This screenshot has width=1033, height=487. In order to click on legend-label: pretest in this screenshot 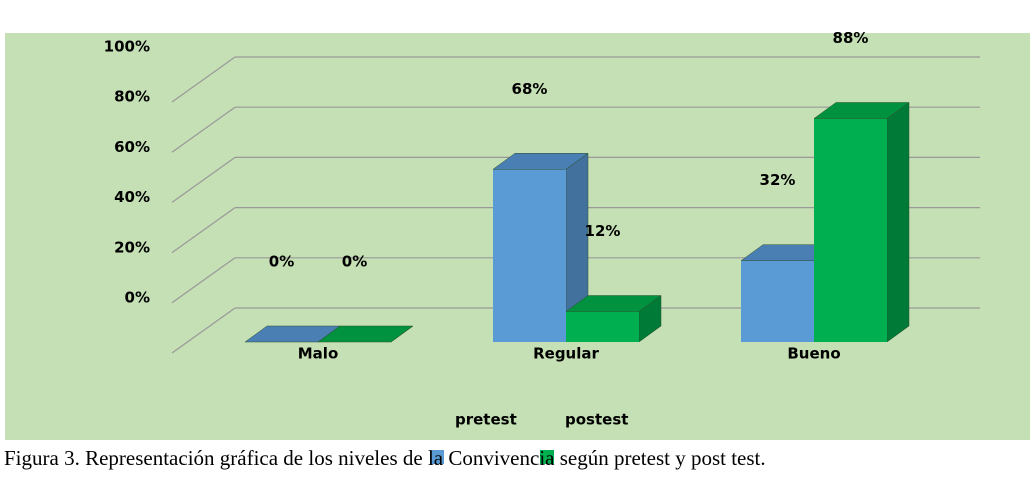, I will do `click(486, 420)`.